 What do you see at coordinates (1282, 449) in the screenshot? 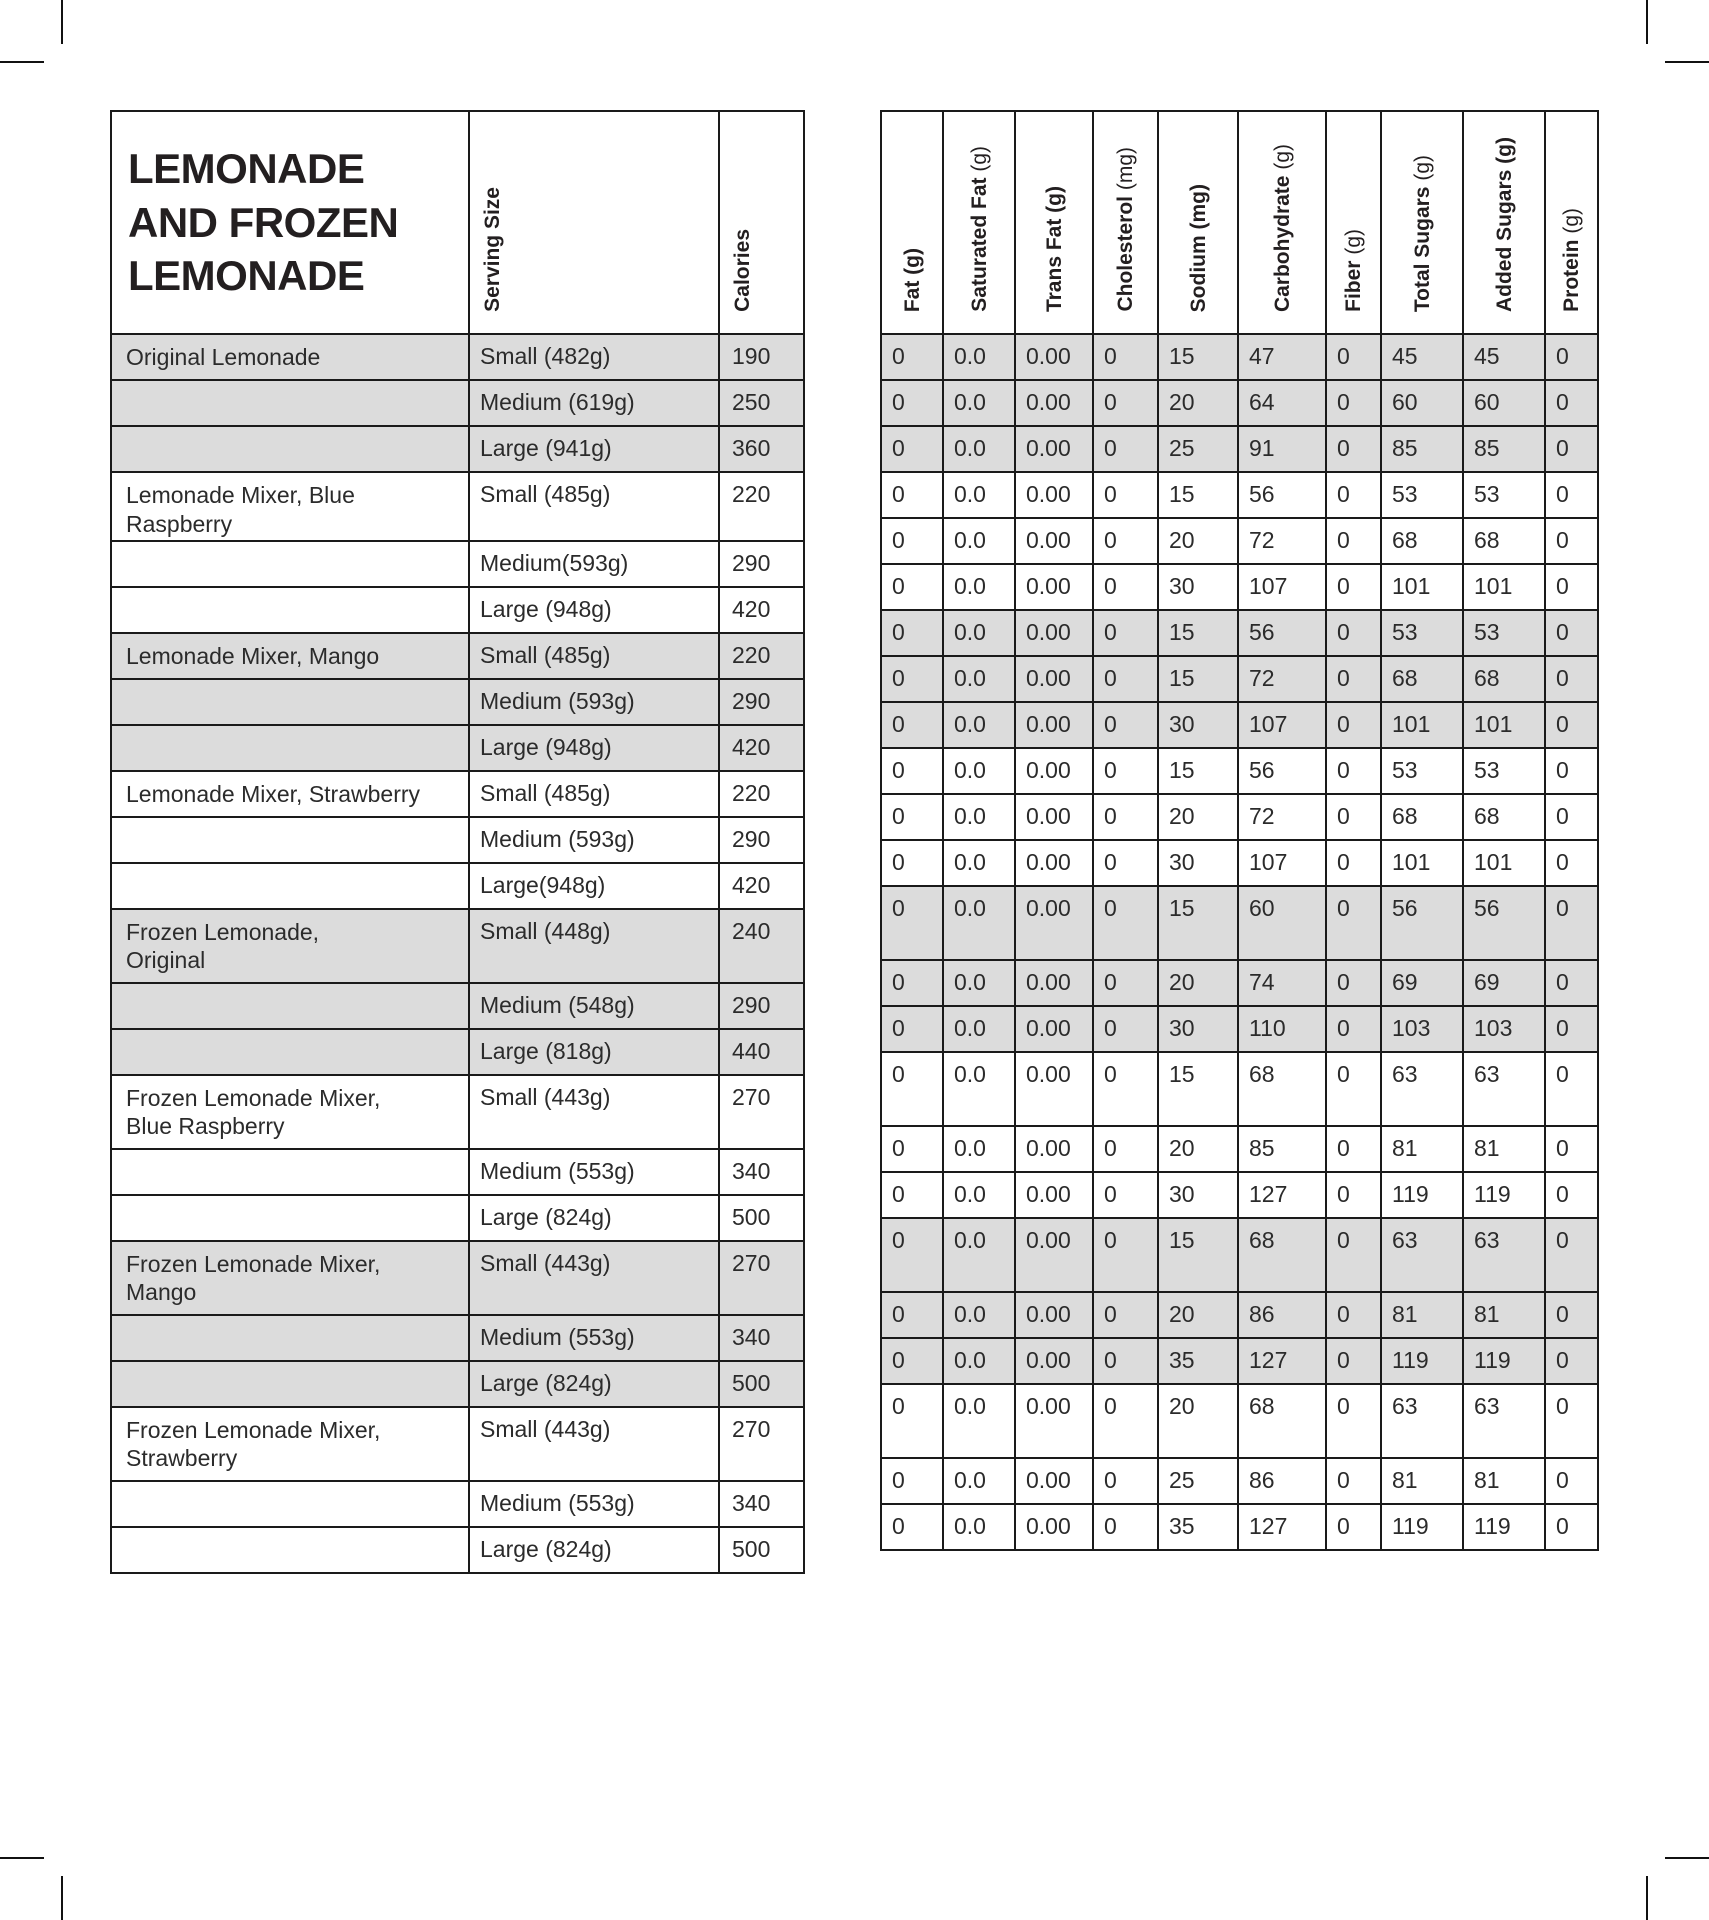
I see `nutrient-value-cell: 91` at bounding box center [1282, 449].